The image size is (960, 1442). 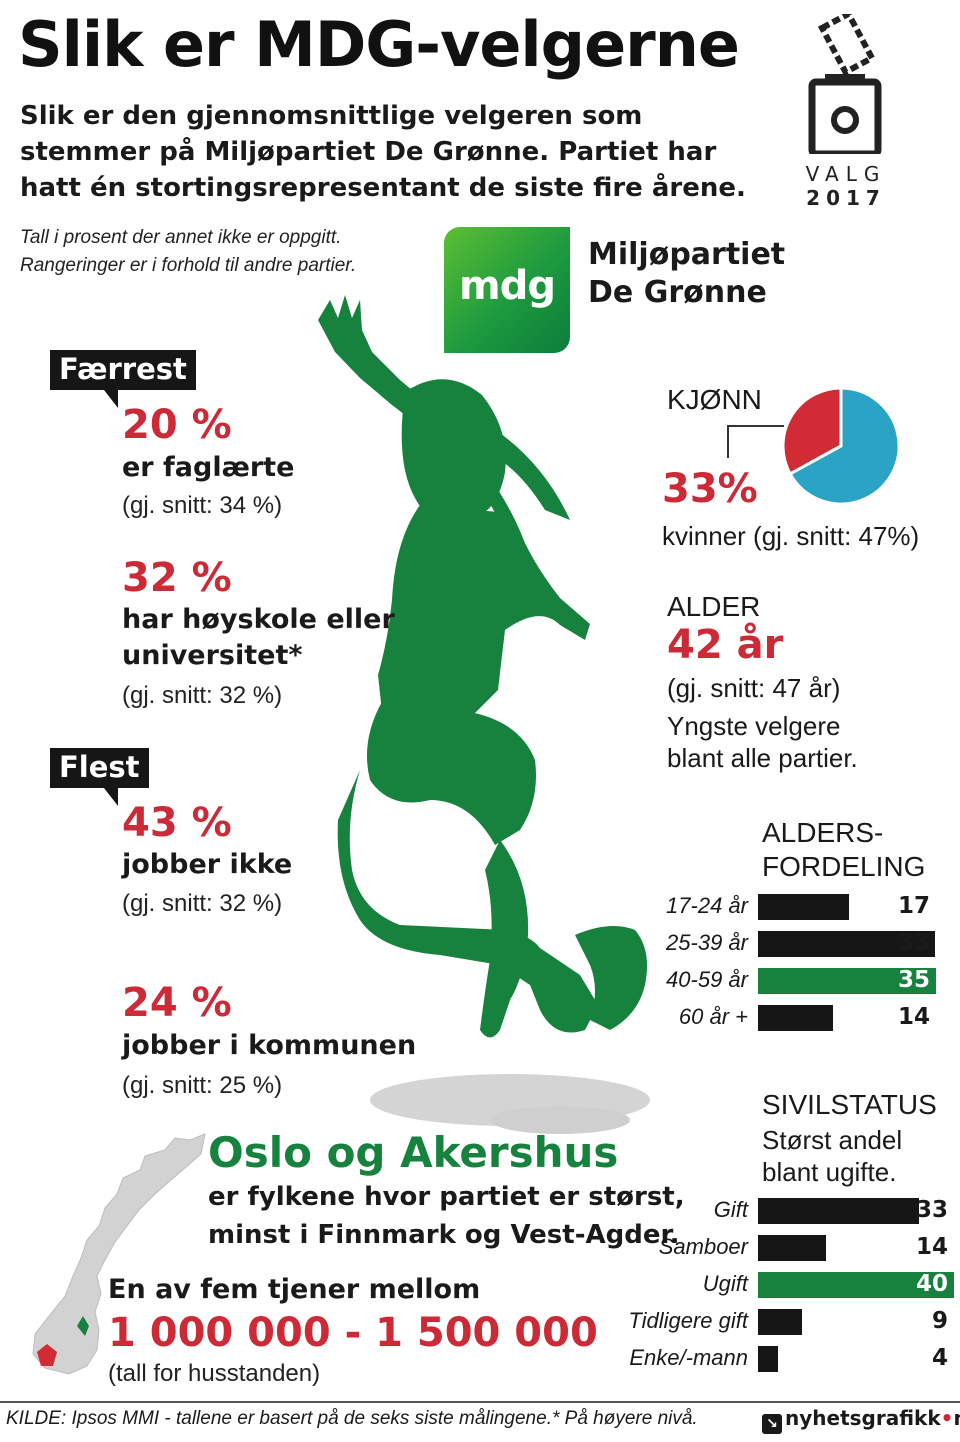 What do you see at coordinates (754, 726) in the screenshot?
I see `age-note-line: Yngste velgere` at bounding box center [754, 726].